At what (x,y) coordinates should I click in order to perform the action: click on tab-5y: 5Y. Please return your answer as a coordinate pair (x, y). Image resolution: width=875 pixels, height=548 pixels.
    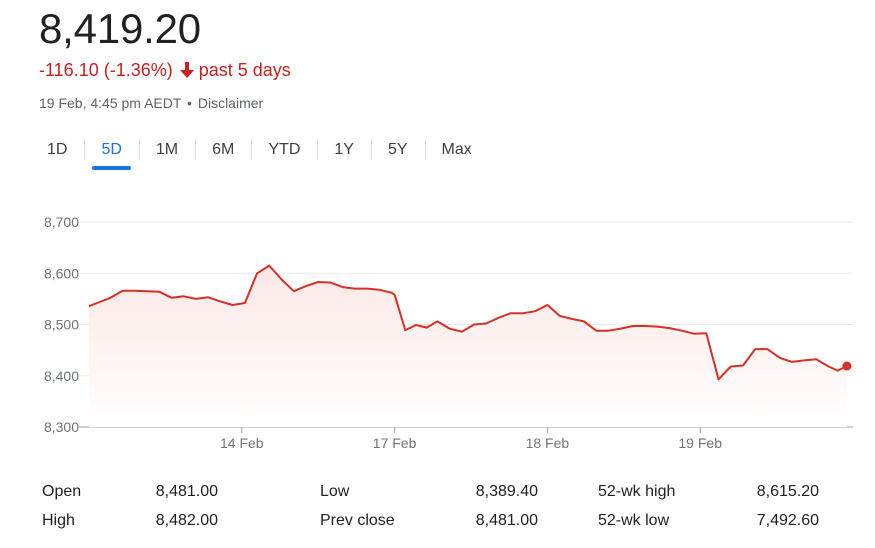
    Looking at the image, I should click on (397, 150).